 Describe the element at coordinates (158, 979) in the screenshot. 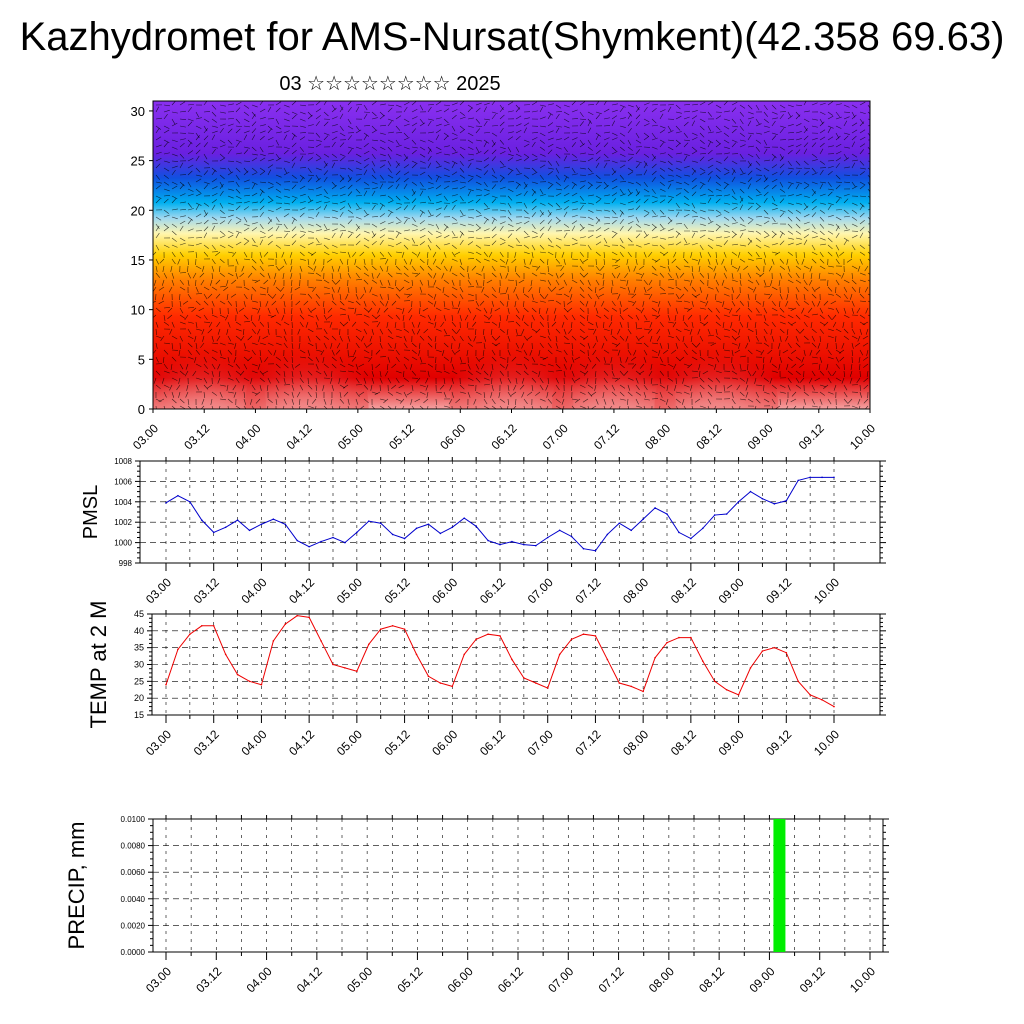

I see `precip-x-tick-label: 03.00` at that location.